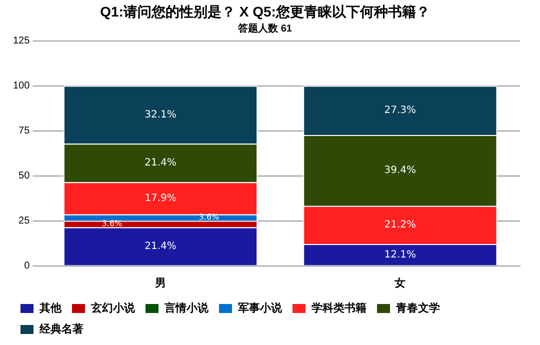 The height and width of the screenshot is (345, 540). I want to click on chart-title: Q1:请问您的性别是？ X Q5:您更青睐以下何种书籍？, so click(265, 11).